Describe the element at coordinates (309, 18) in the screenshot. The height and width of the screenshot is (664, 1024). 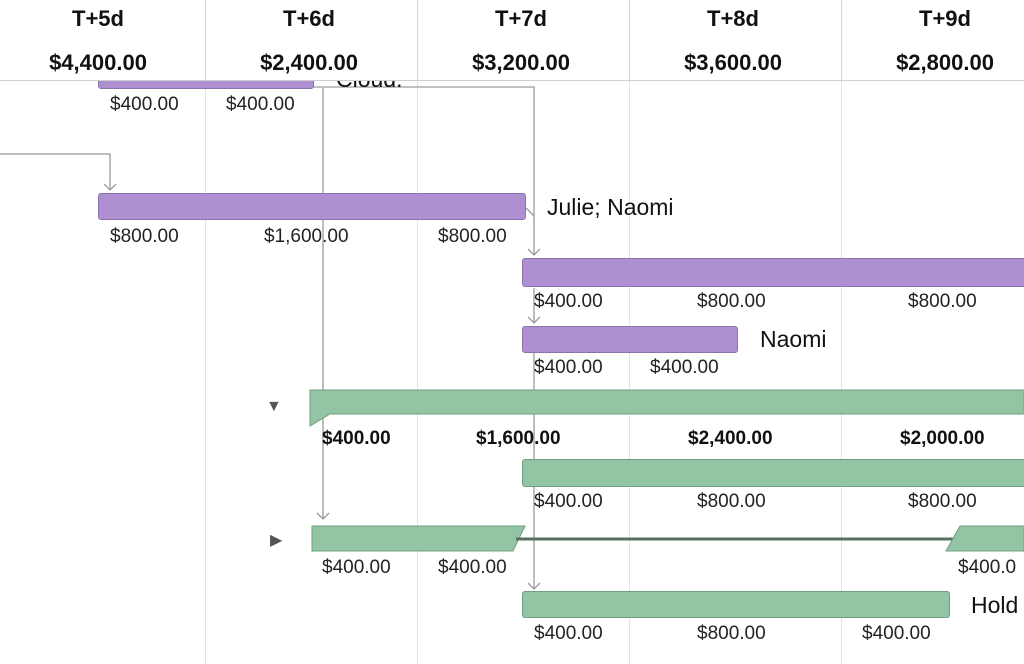
I see `column-label: T+6d` at that location.